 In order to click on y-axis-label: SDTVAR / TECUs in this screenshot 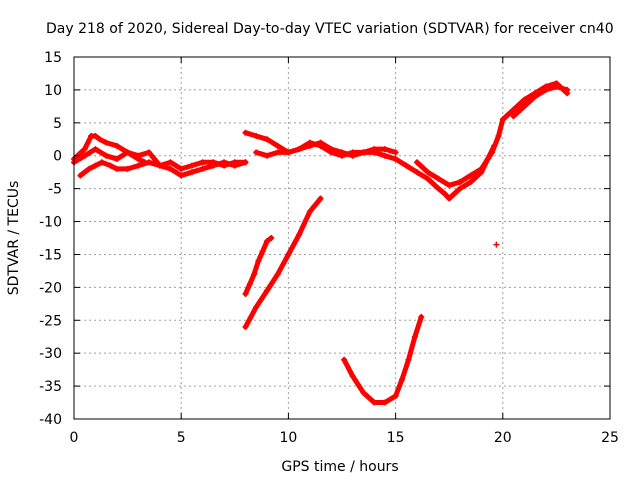, I will do `click(14, 238)`.